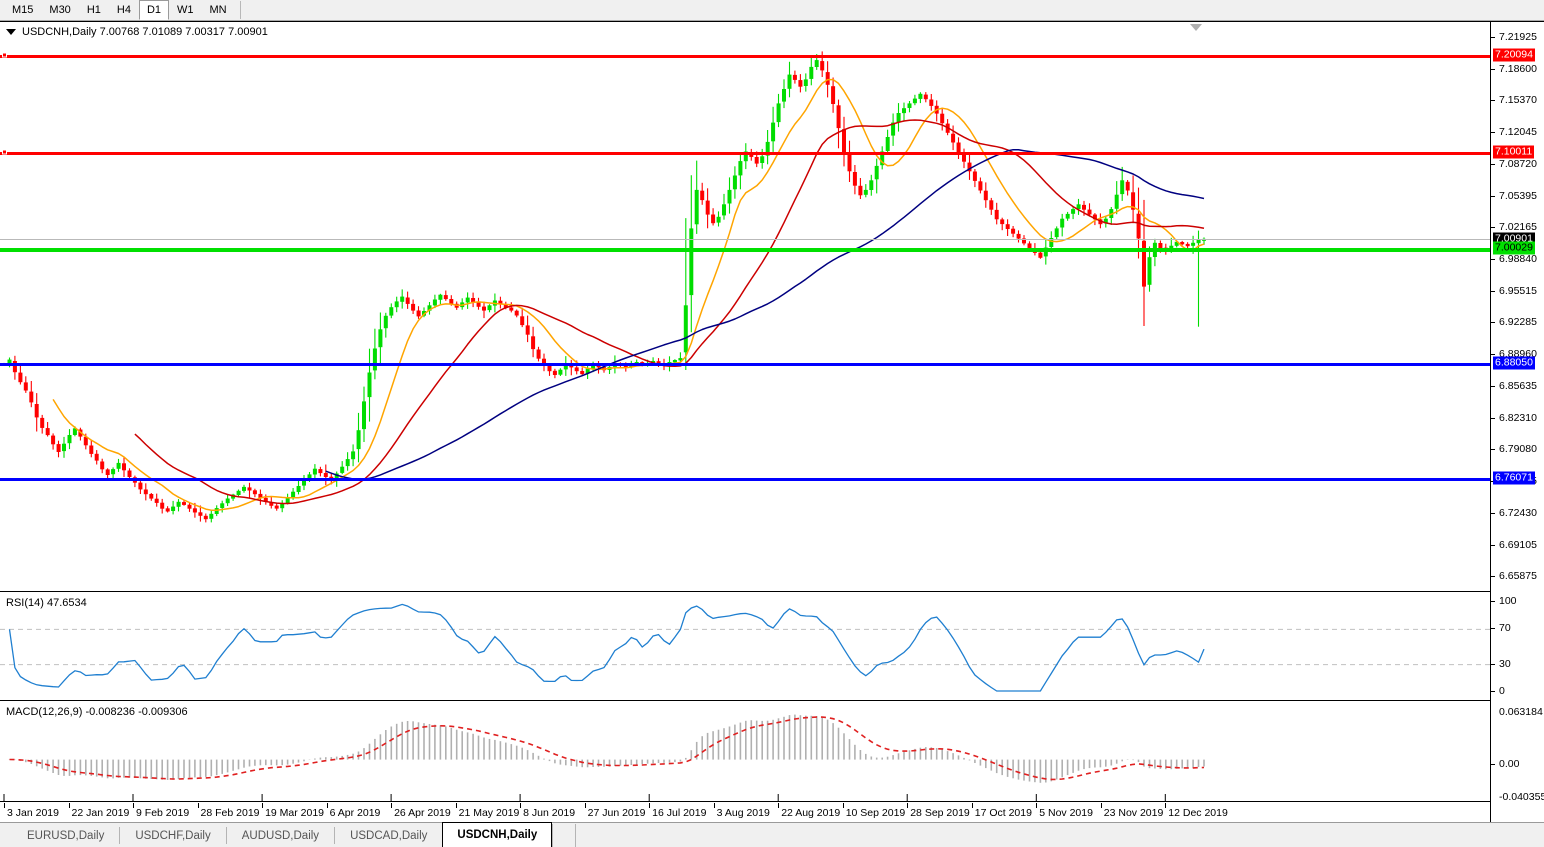  Describe the element at coordinates (173, 835) in the screenshot. I see `chart-tab-usdchf: USDCHF,Daily` at that location.